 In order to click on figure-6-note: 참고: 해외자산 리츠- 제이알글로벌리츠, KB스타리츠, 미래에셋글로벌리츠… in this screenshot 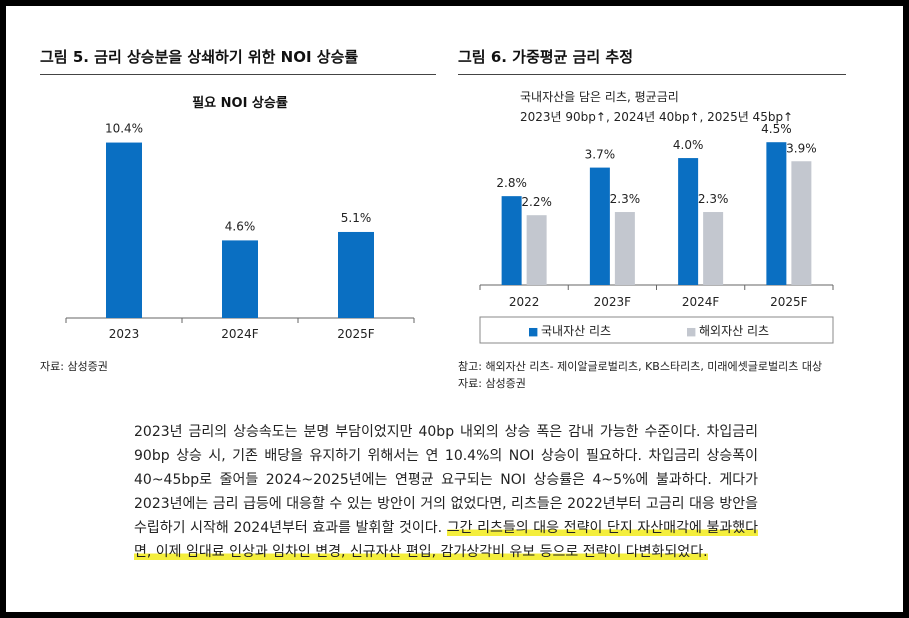, I will do `click(640, 366)`.